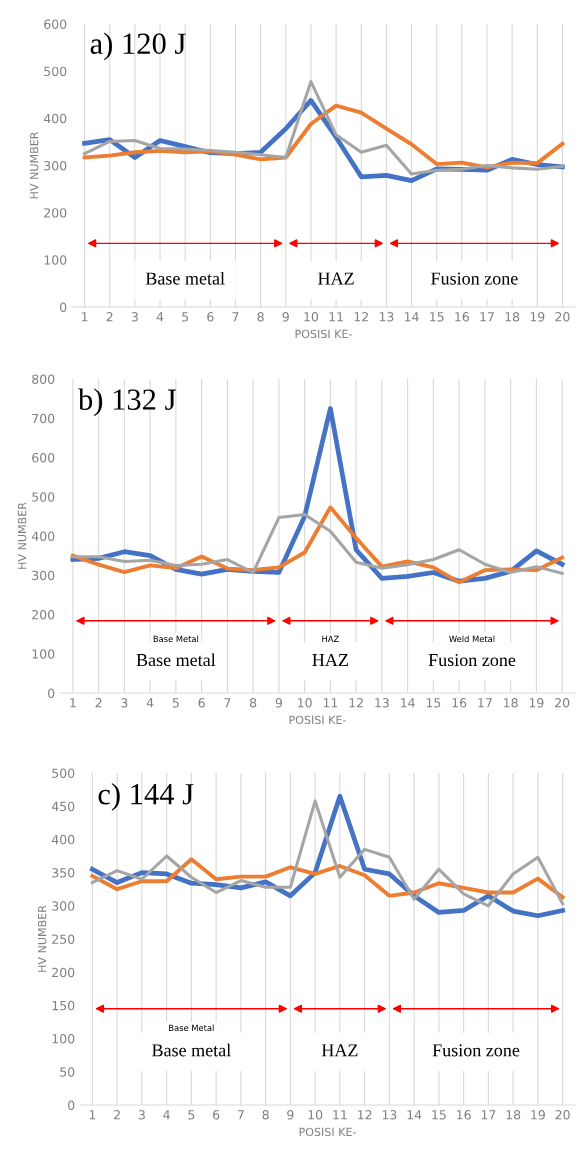 This screenshot has height=1158, width=578. I want to click on annotation: Weld Metal, so click(472, 639).